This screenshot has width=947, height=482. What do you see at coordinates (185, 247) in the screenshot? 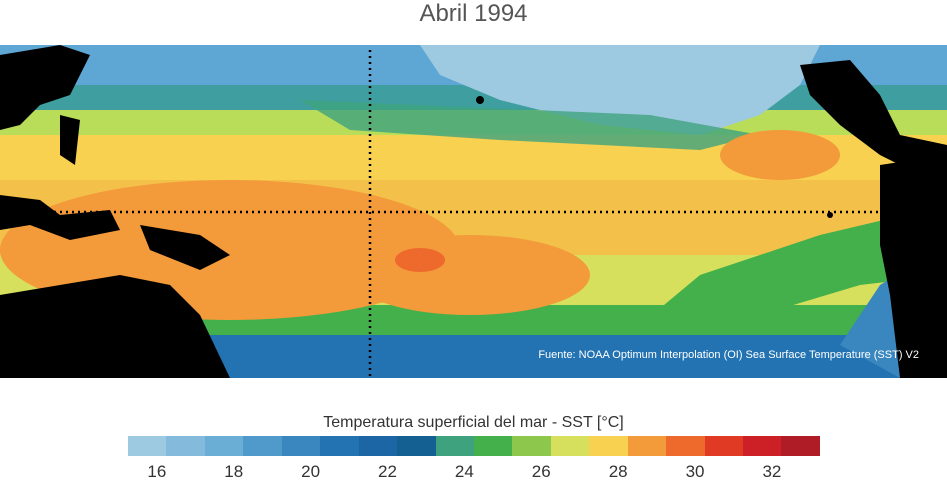
I see `land-new-guinea` at bounding box center [185, 247].